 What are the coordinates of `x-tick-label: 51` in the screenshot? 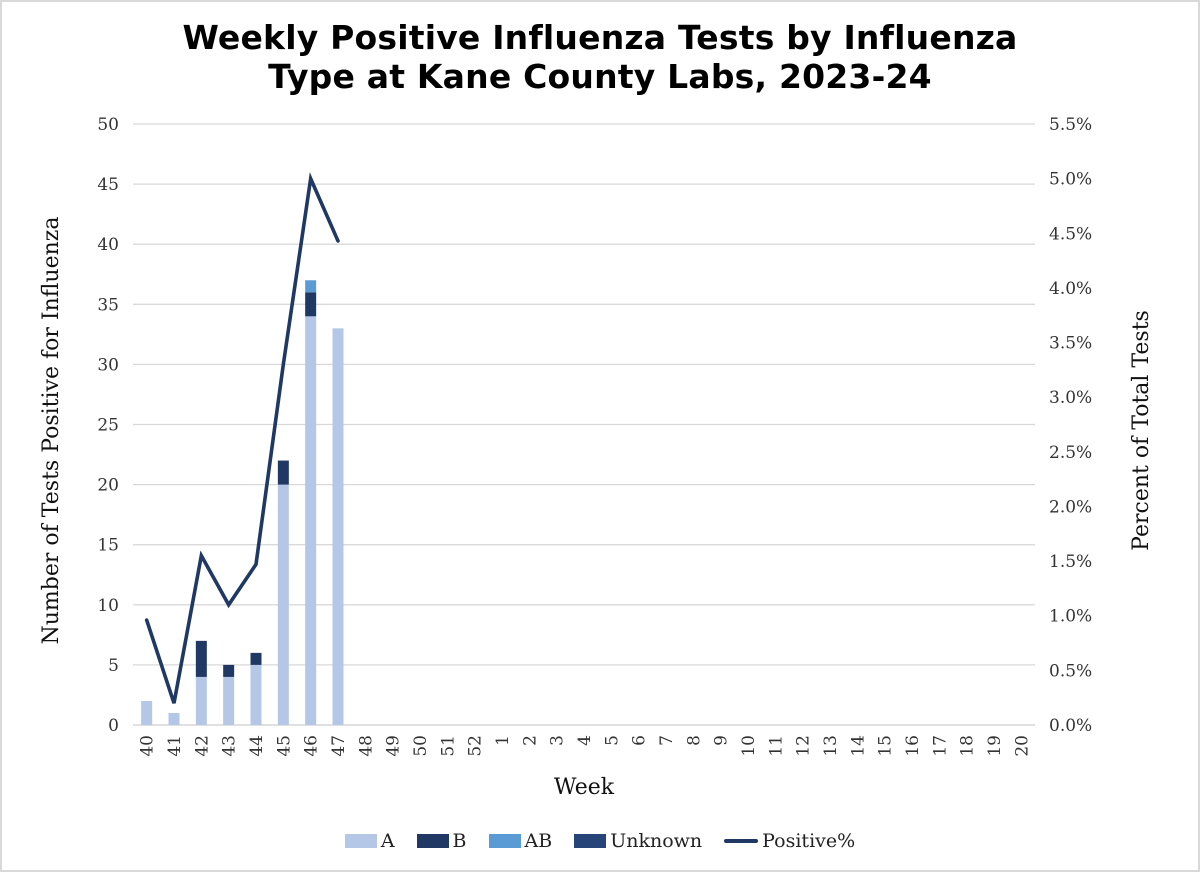 It's located at (448, 746).